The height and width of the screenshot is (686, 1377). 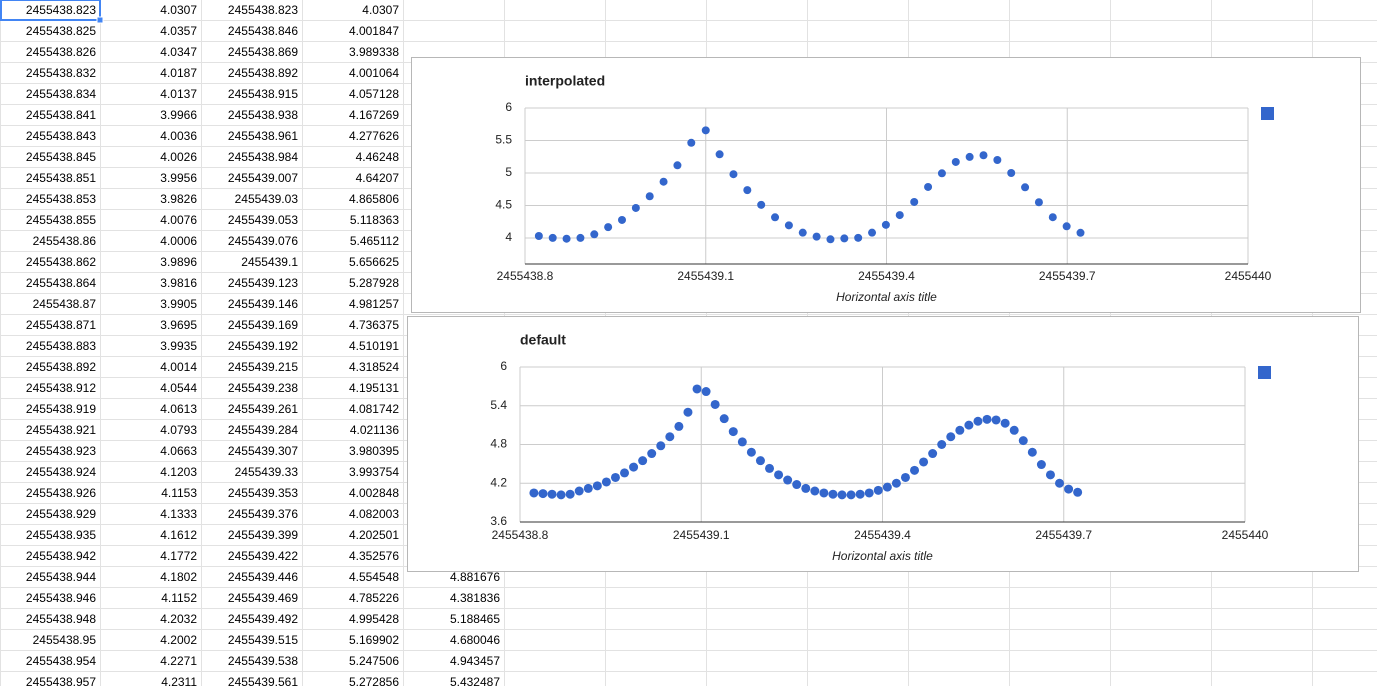 I want to click on cell-text: 2455438.957, so click(x=61, y=680).